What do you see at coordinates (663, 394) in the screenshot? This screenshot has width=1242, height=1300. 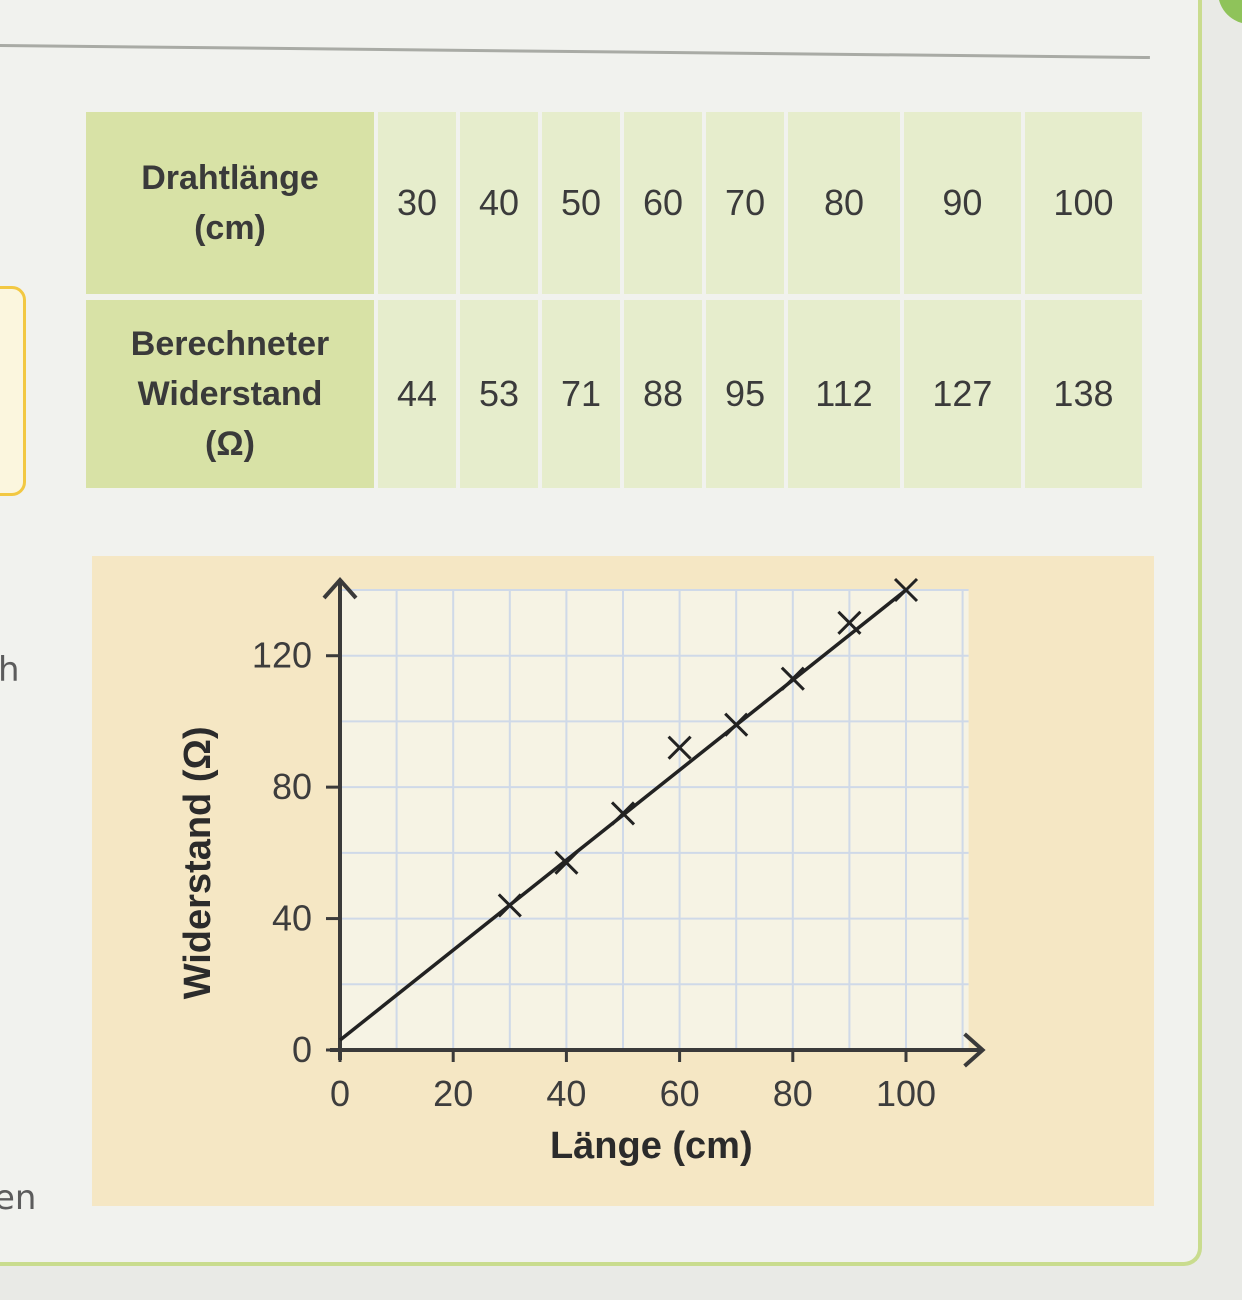 I see `table-cell: 88` at bounding box center [663, 394].